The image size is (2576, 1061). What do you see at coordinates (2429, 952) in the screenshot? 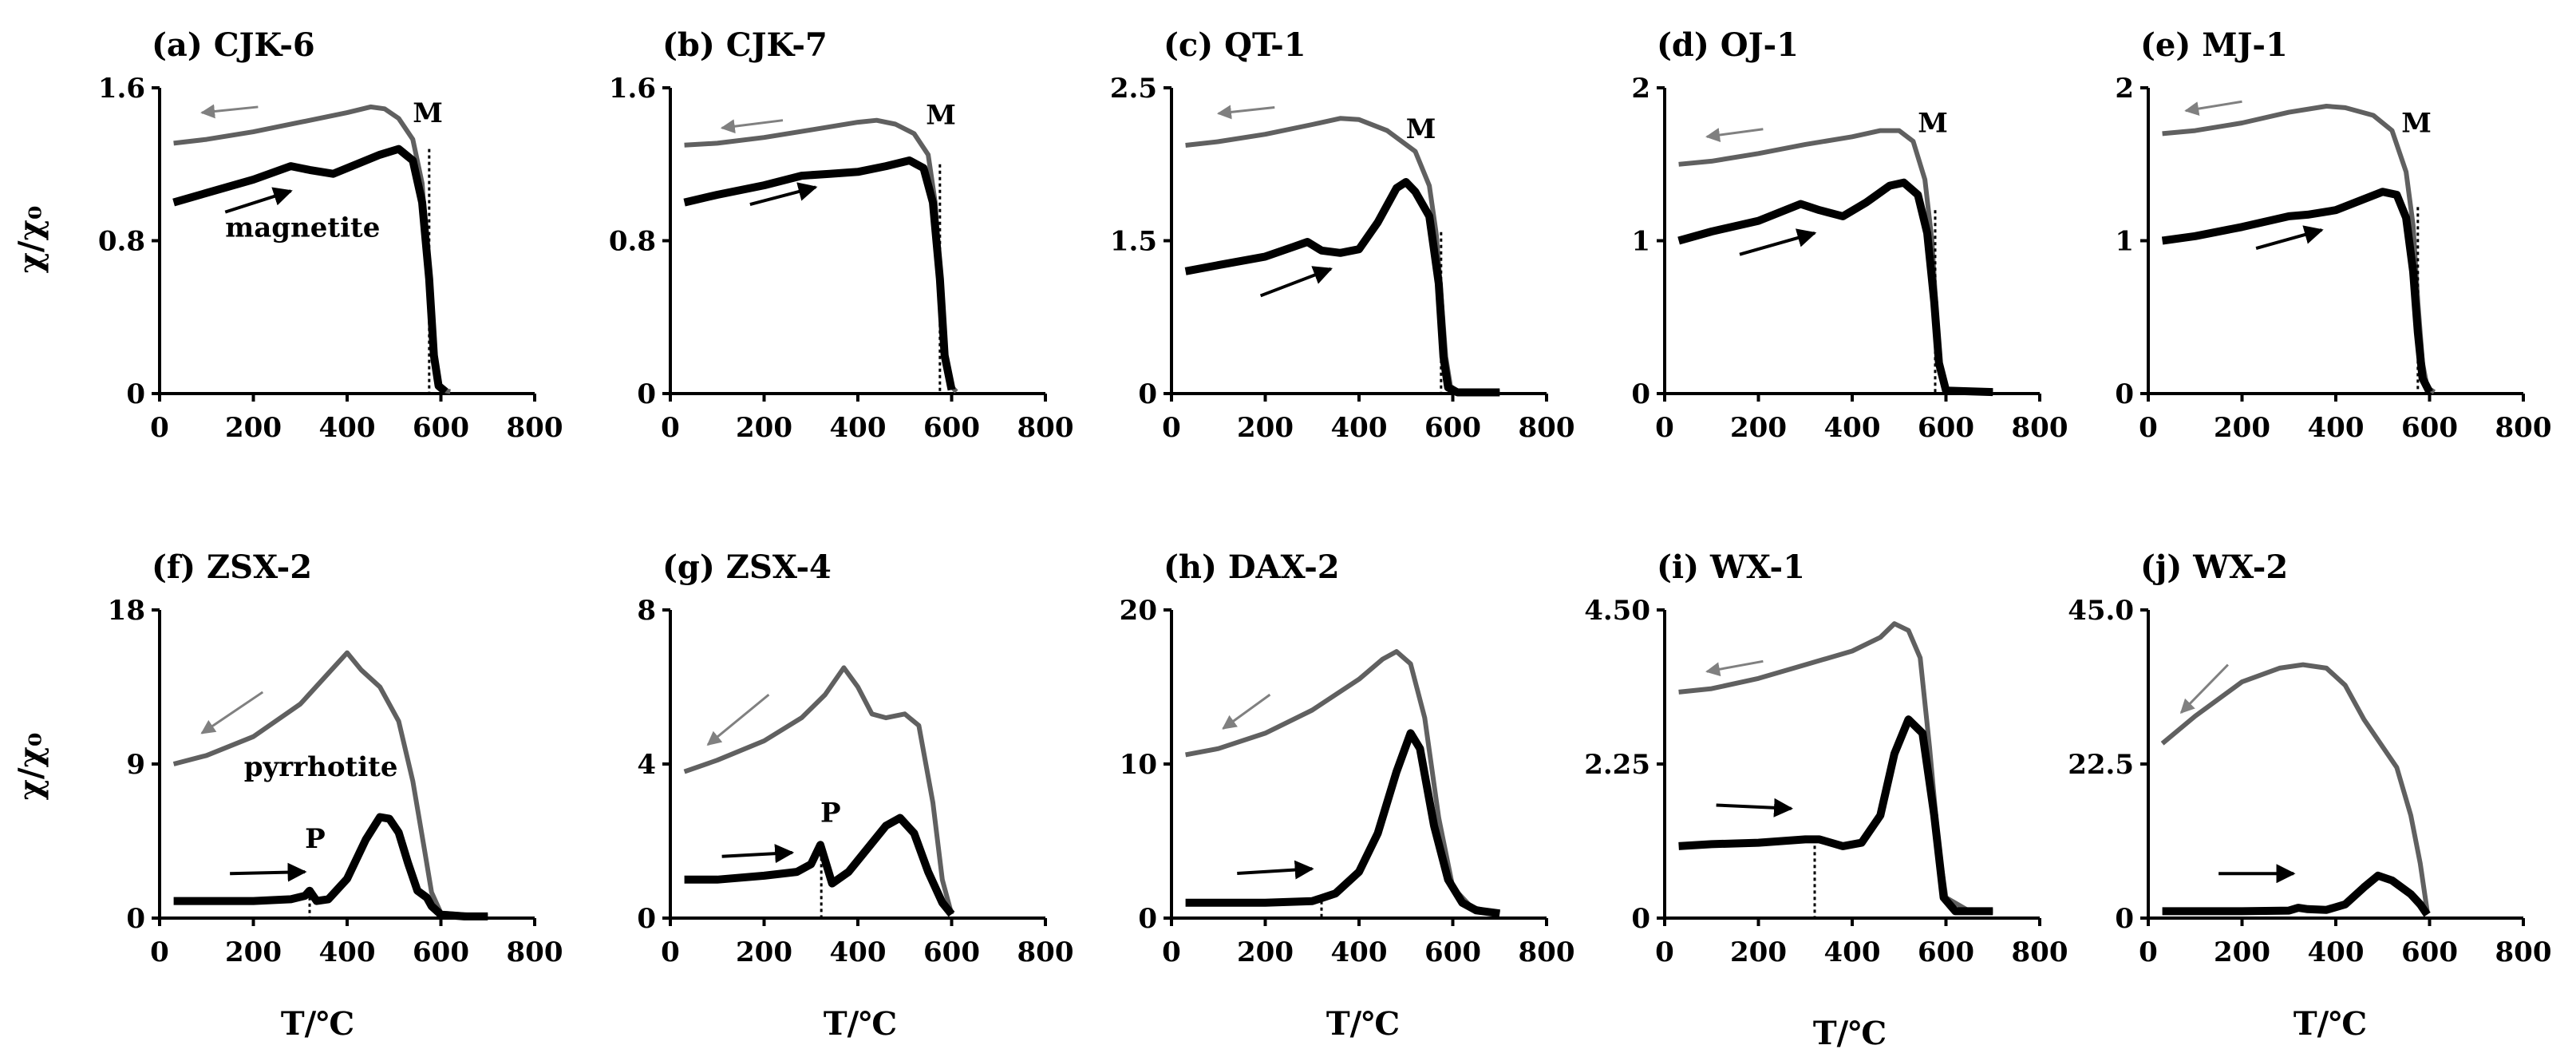
I see `x-tick-label-j: 600` at bounding box center [2429, 952].